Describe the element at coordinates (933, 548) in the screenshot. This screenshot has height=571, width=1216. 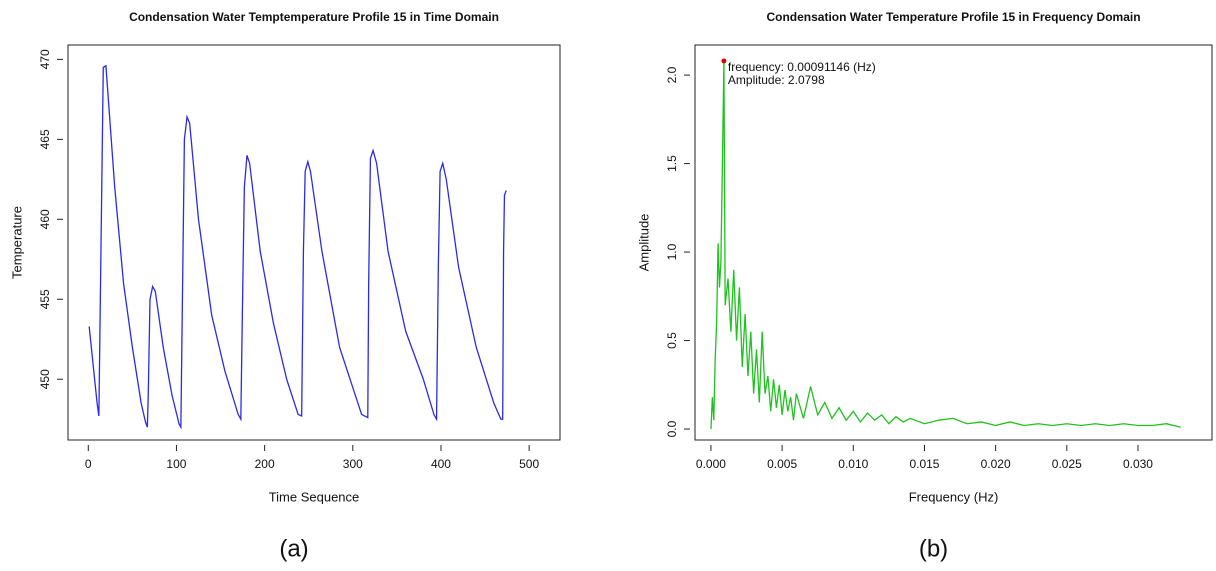
I see `caption: (b)` at that location.